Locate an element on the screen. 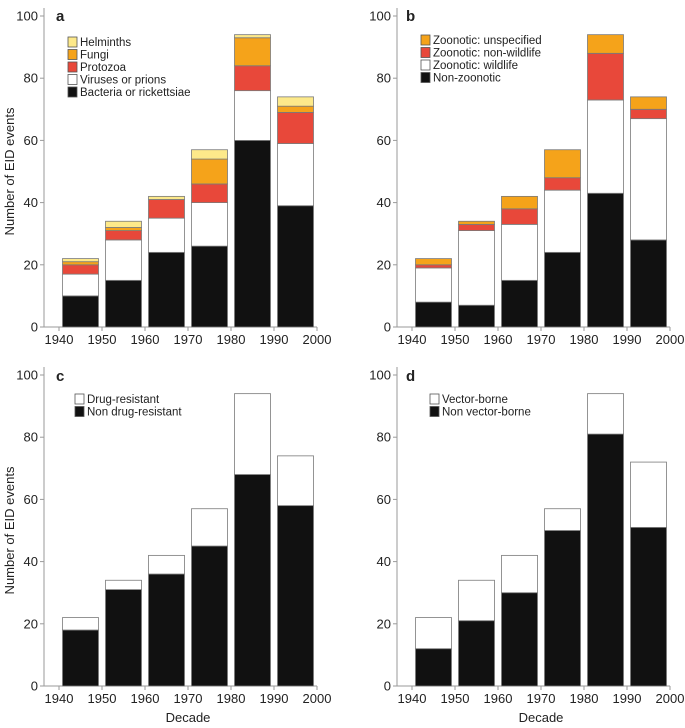  x-axis-title: Decade is located at coordinates (188, 717).